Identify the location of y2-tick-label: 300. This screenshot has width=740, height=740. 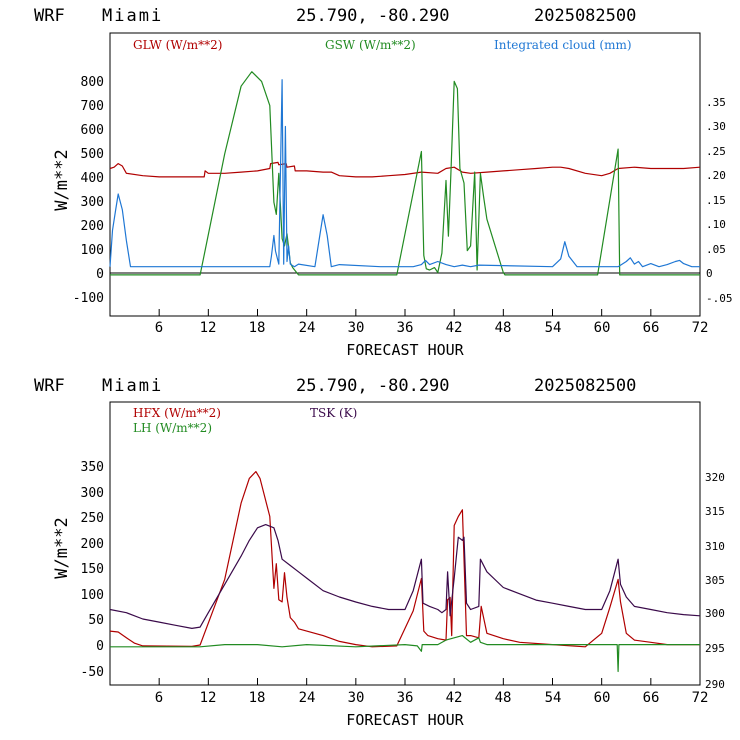
(715, 613).